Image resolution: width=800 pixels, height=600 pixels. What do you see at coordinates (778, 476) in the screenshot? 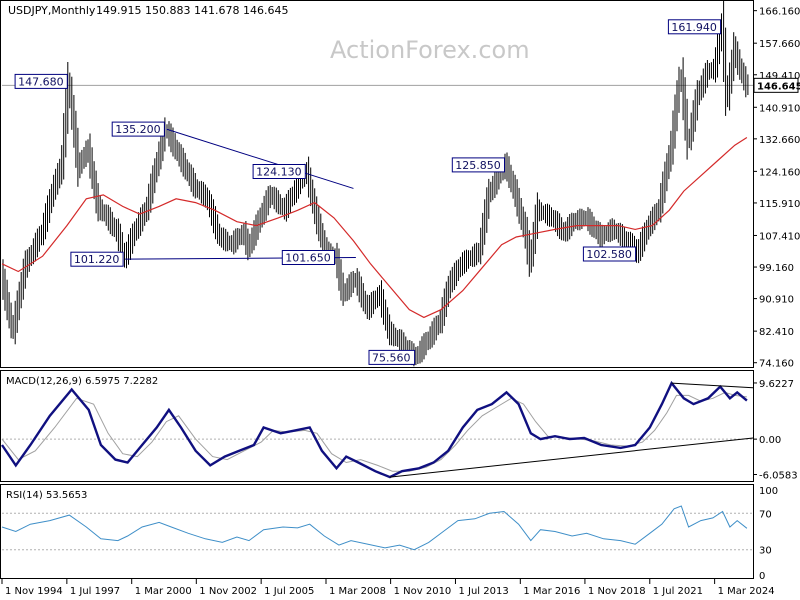
I see `macd-tick-label-2: -6.0583` at bounding box center [778, 476].